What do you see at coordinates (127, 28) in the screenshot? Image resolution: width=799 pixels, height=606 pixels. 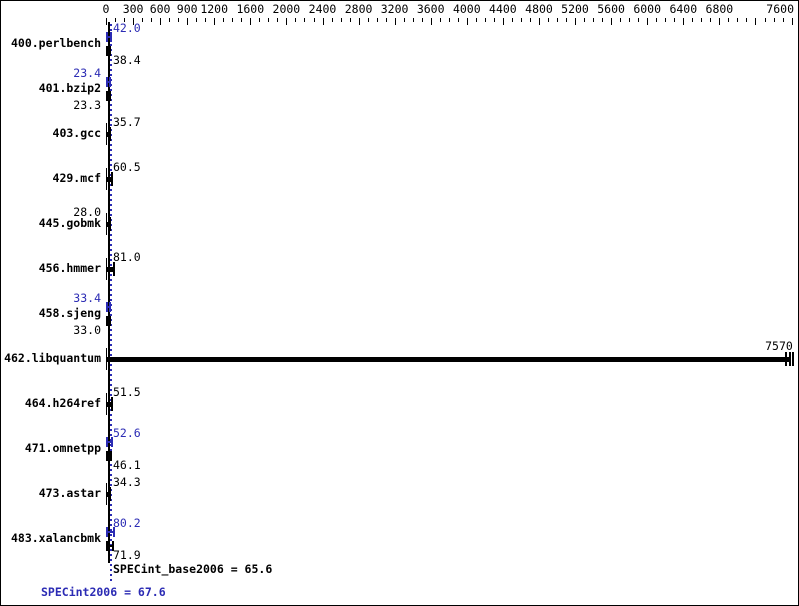 I see `value-label-peak: 42.0` at bounding box center [127, 28].